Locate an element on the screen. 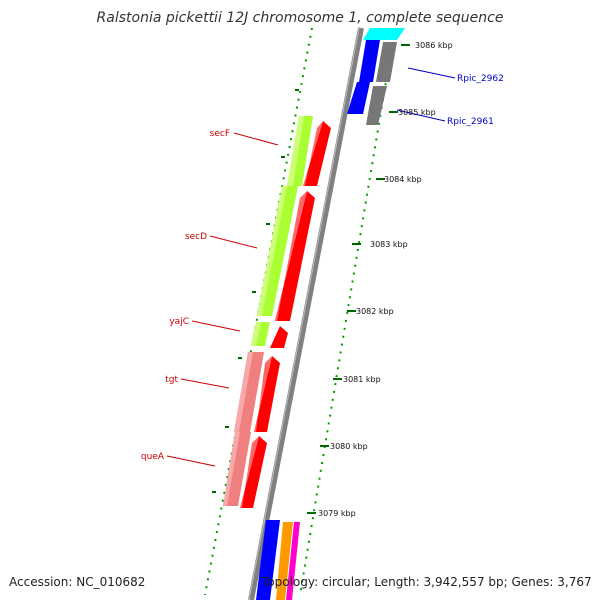 The height and width of the screenshot is (600, 600). gene-label-queA: queA is located at coordinates (153, 457).